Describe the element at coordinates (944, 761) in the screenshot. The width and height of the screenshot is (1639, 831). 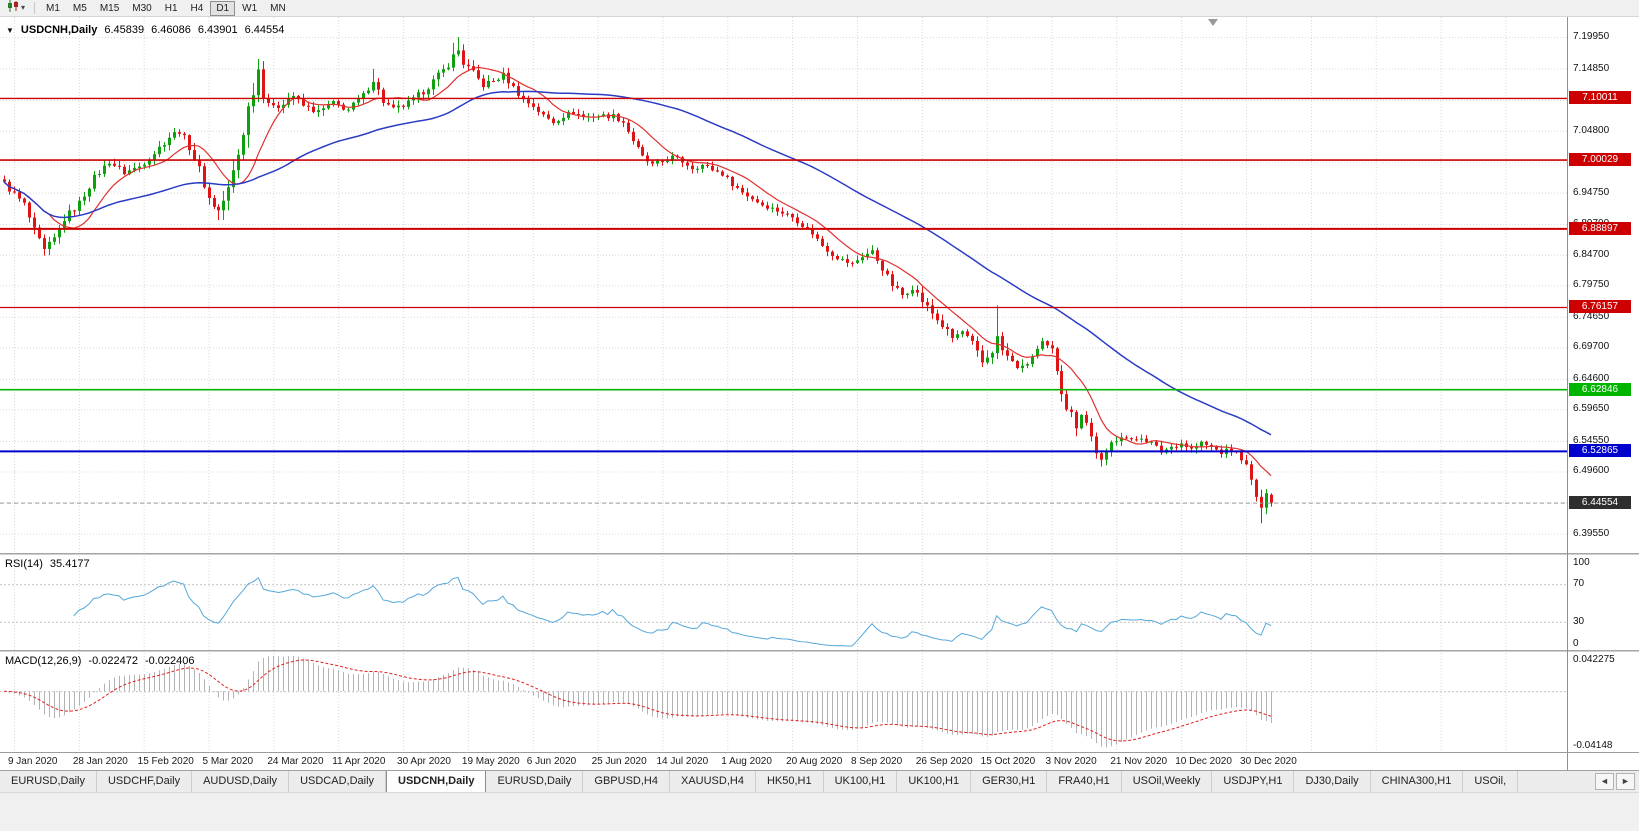
I see `time-axis-label: 26 Sep 2020` at that location.